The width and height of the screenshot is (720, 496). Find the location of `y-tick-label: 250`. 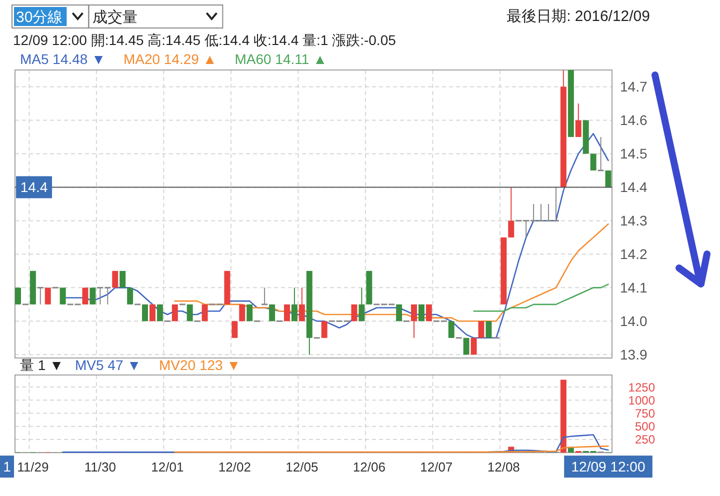

y-tick-label: 250 is located at coordinates (645, 439).